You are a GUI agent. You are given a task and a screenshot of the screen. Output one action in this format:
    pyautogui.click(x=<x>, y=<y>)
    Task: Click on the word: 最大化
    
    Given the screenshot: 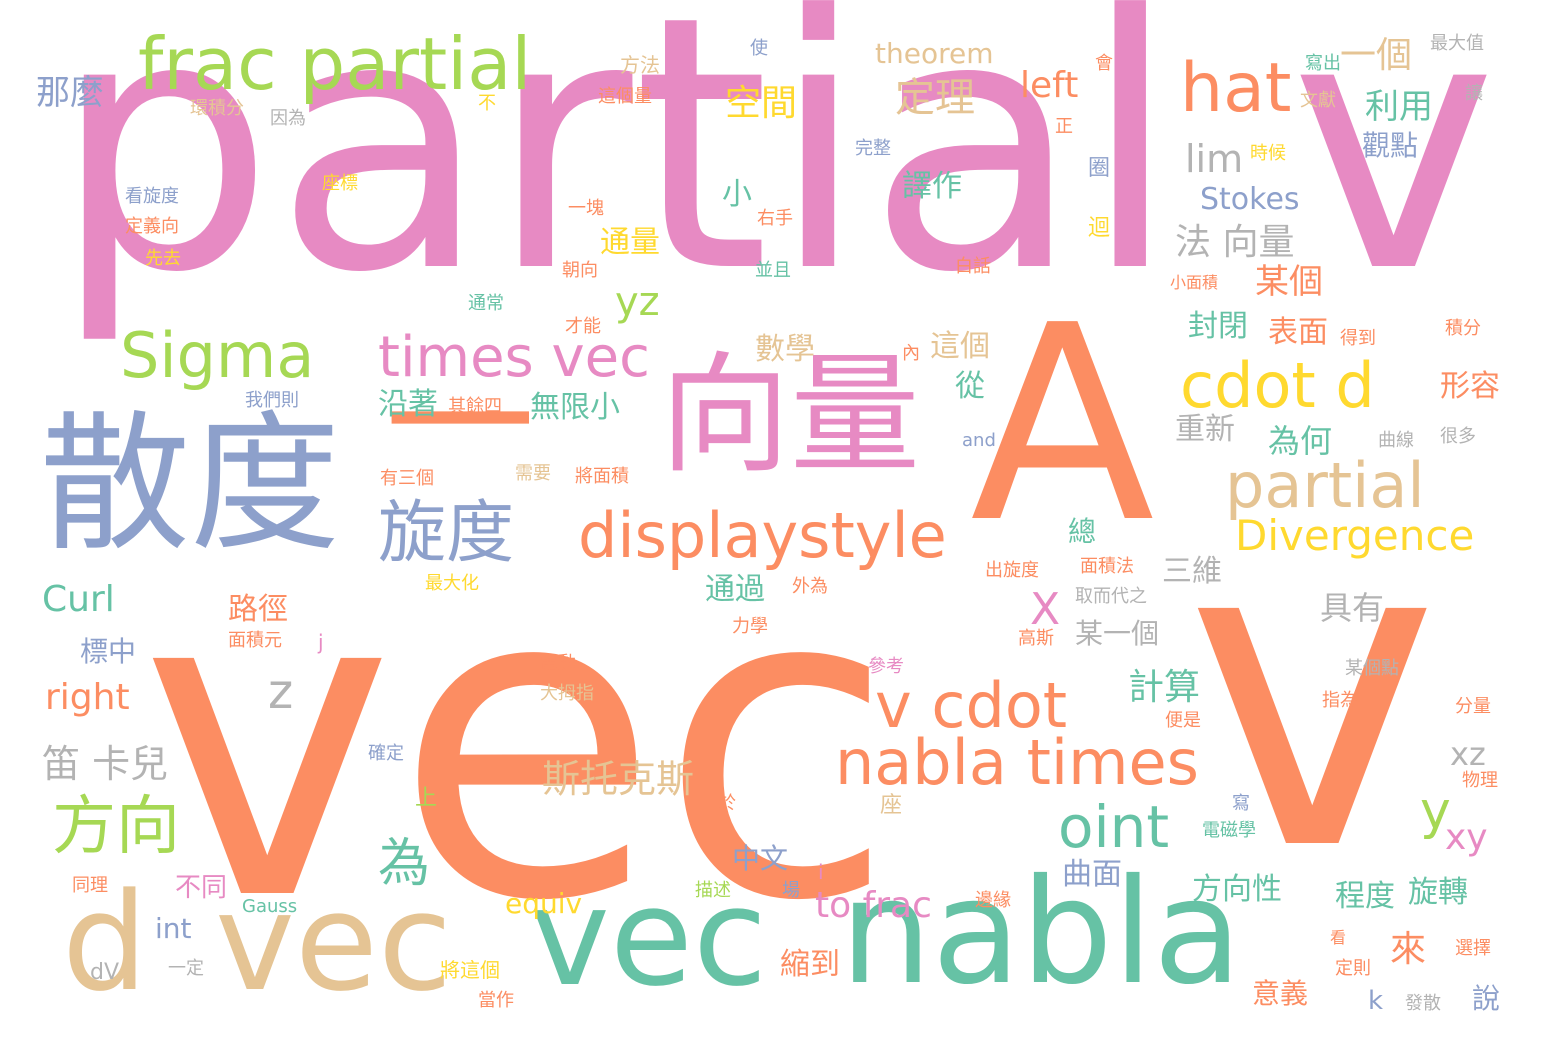 What is the action you would take?
    pyautogui.click(x=452, y=583)
    